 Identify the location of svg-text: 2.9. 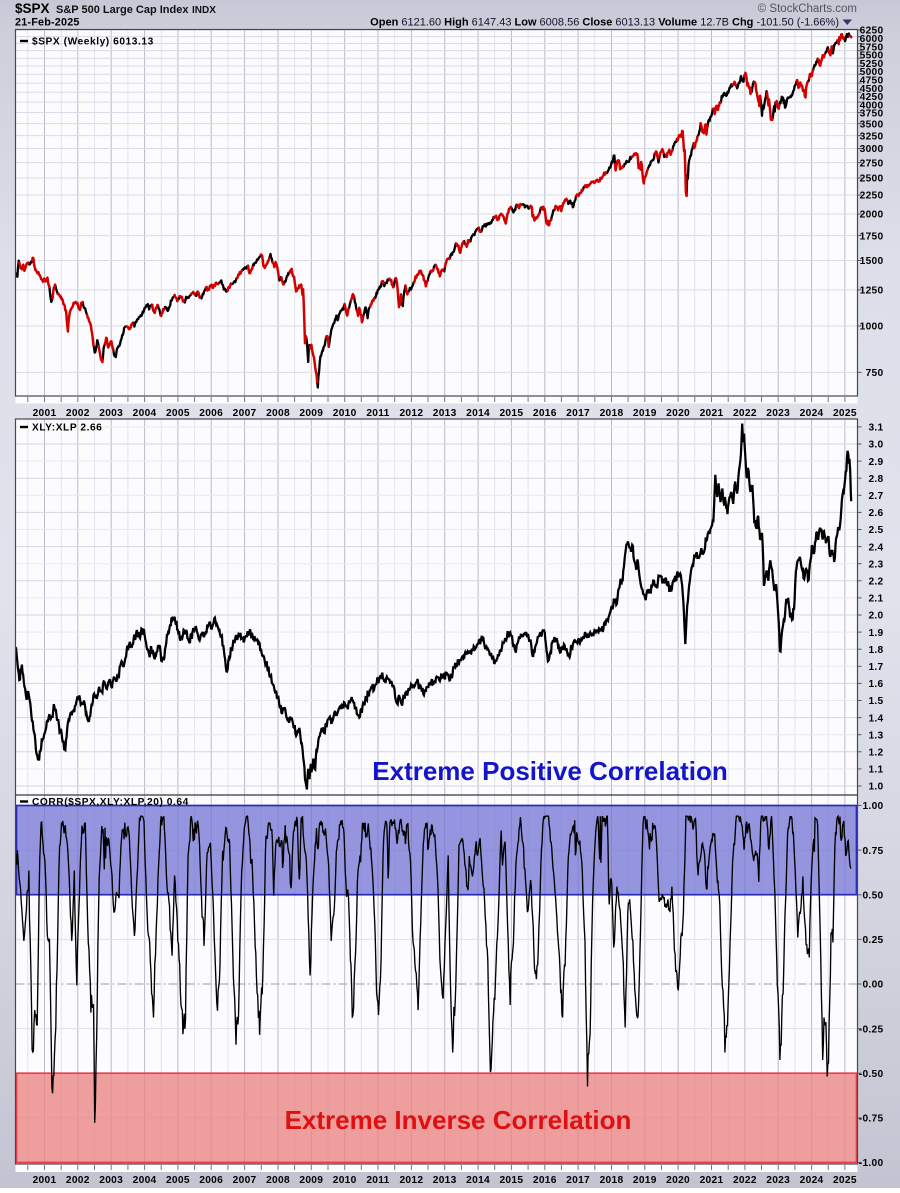
(875, 462).